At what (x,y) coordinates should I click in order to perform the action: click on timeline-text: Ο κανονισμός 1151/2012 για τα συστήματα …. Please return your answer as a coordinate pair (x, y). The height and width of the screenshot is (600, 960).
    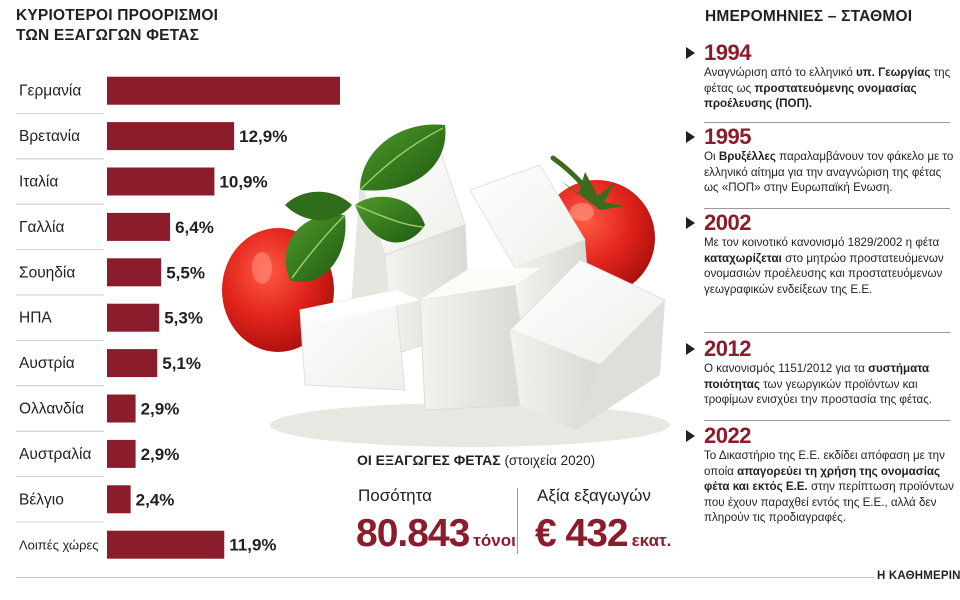
    Looking at the image, I should click on (829, 384).